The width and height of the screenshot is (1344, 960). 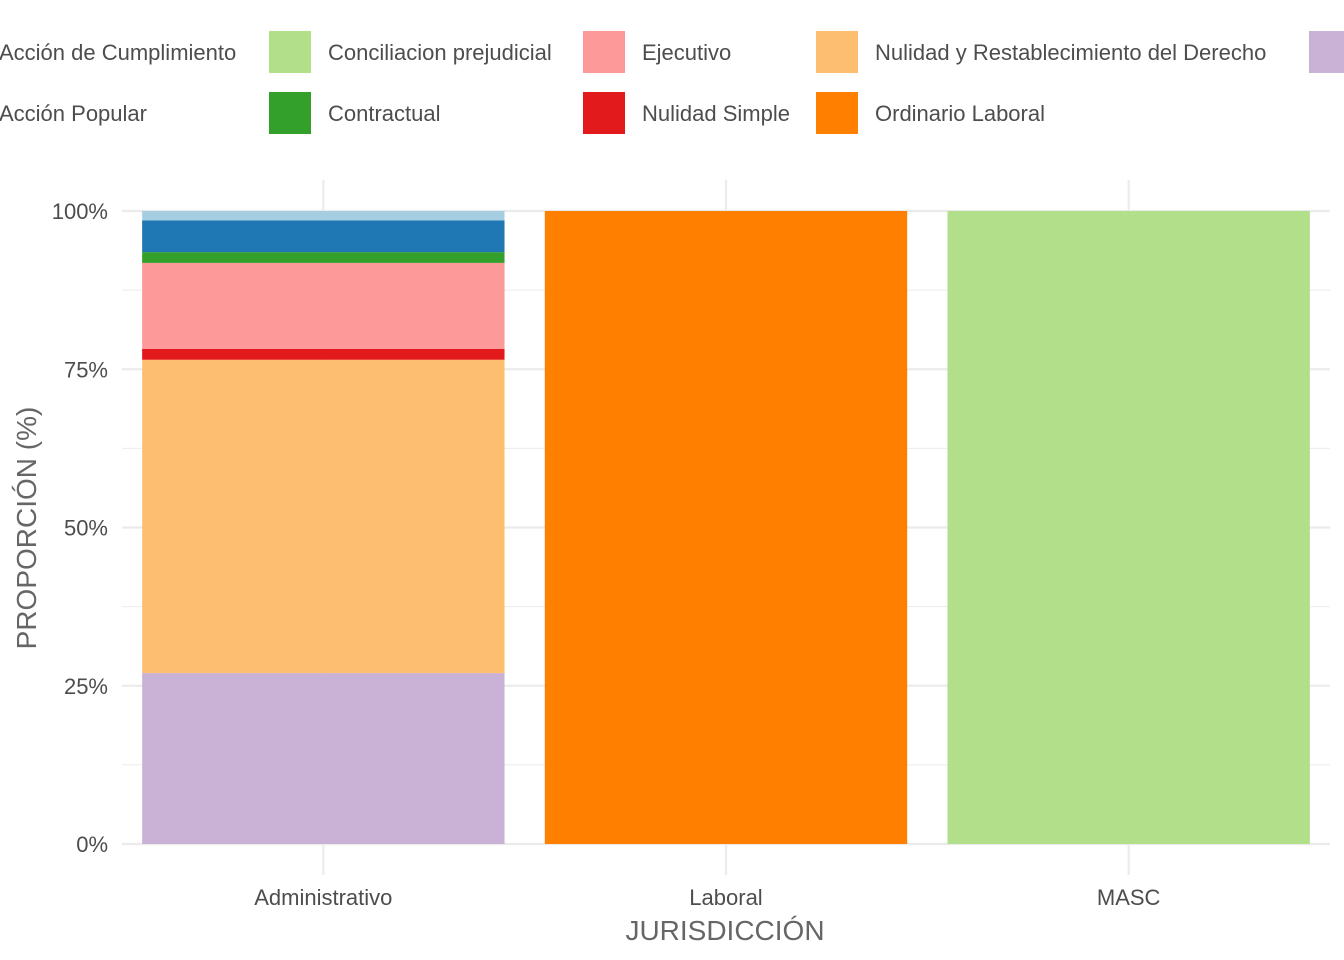 What do you see at coordinates (837, 113) in the screenshot?
I see `legend-key-ordinario-laboral` at bounding box center [837, 113].